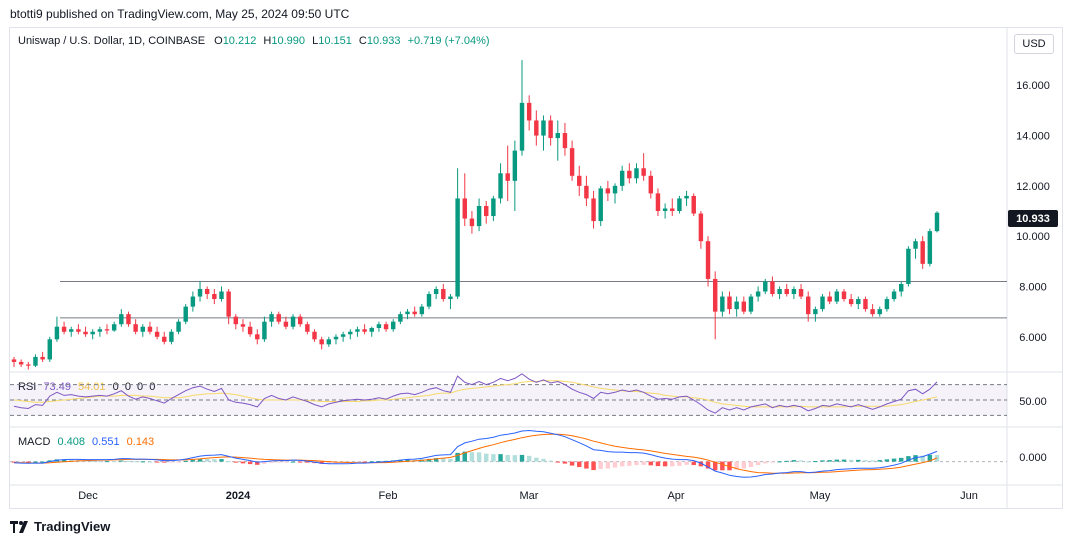  What do you see at coordinates (315, 41) in the screenshot?
I see `low-label: L` at bounding box center [315, 41].